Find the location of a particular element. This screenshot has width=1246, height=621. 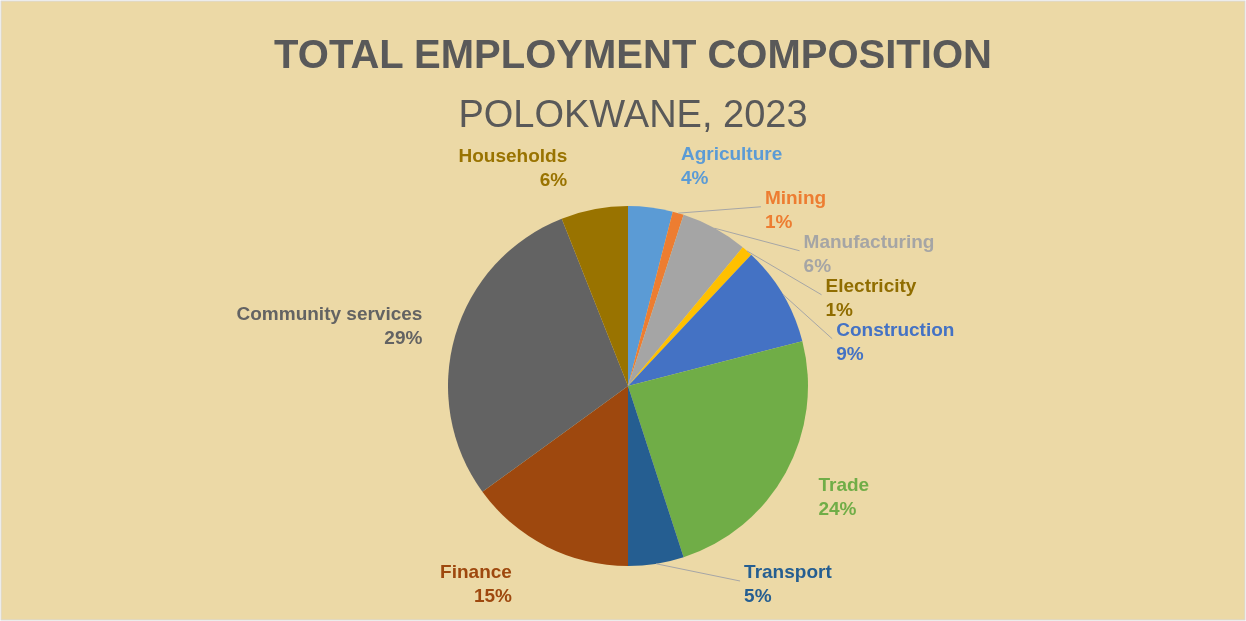

slice-label: Finance is located at coordinates (476, 571).